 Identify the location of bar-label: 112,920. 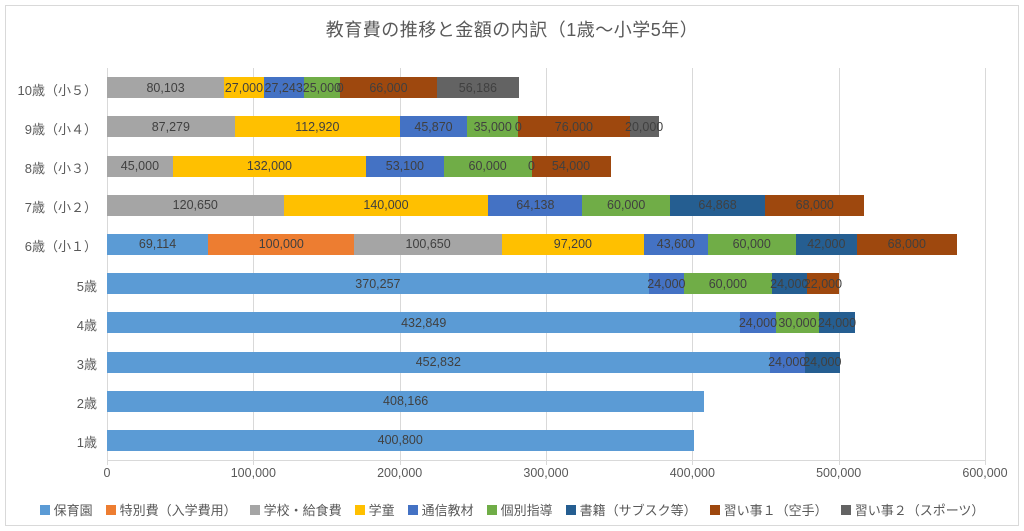
(317, 126).